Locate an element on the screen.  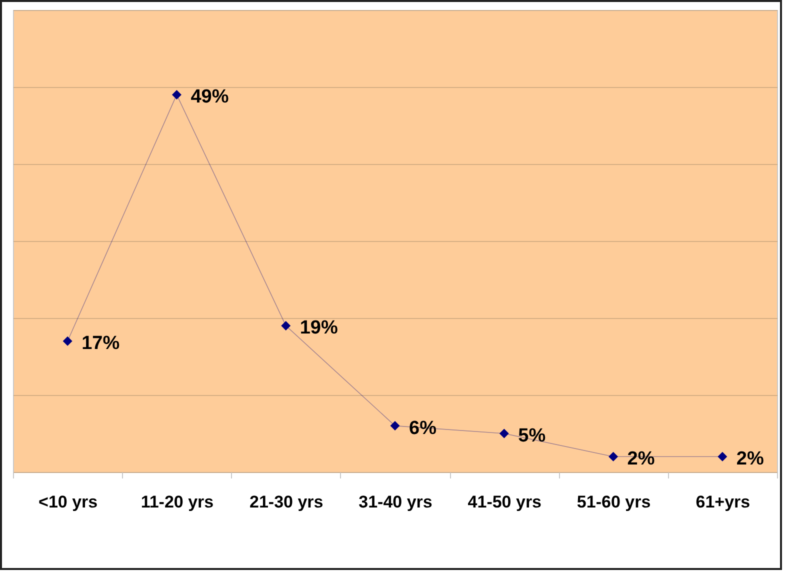
x-tick-label: 21-30 yrs is located at coordinates (286, 502).